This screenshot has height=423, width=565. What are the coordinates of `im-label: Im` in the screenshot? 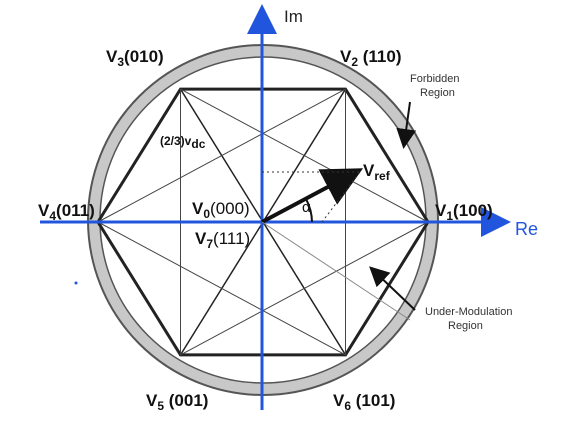 It's located at (293, 16).